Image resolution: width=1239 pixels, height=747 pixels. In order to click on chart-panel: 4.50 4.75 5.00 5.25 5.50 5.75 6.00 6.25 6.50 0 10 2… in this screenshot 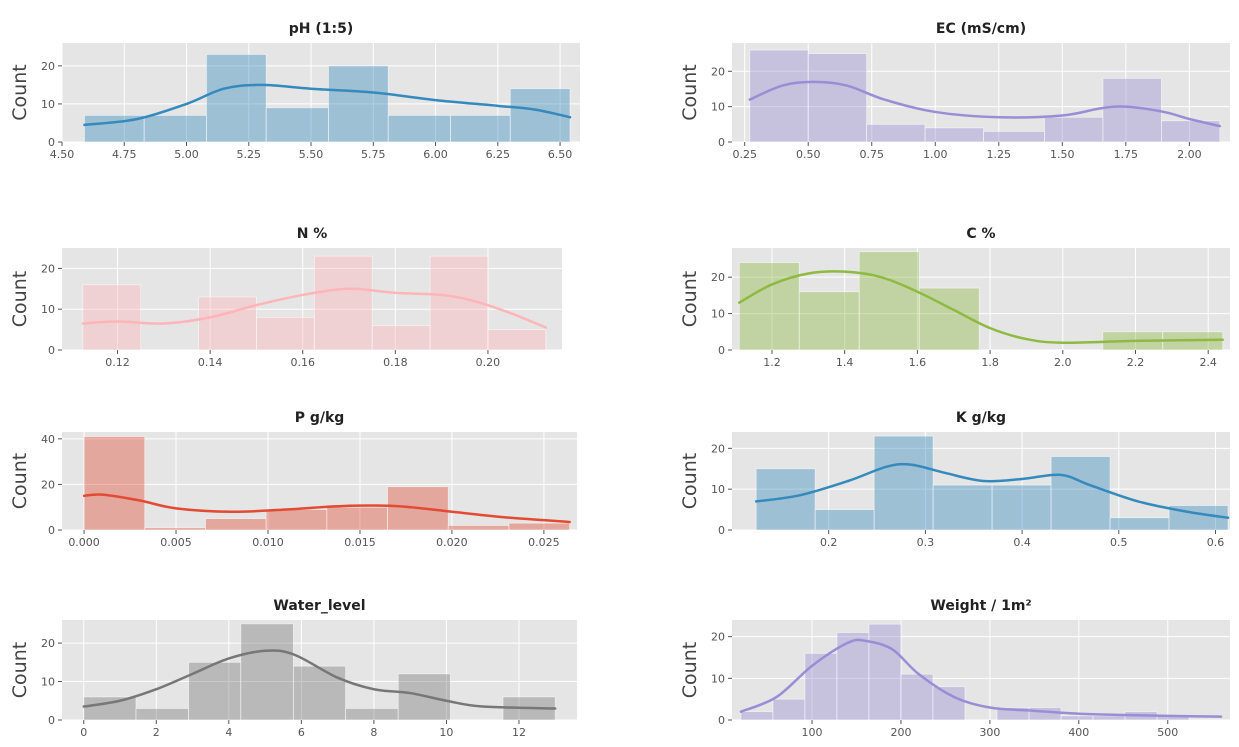, I will do `click(294, 91)`.